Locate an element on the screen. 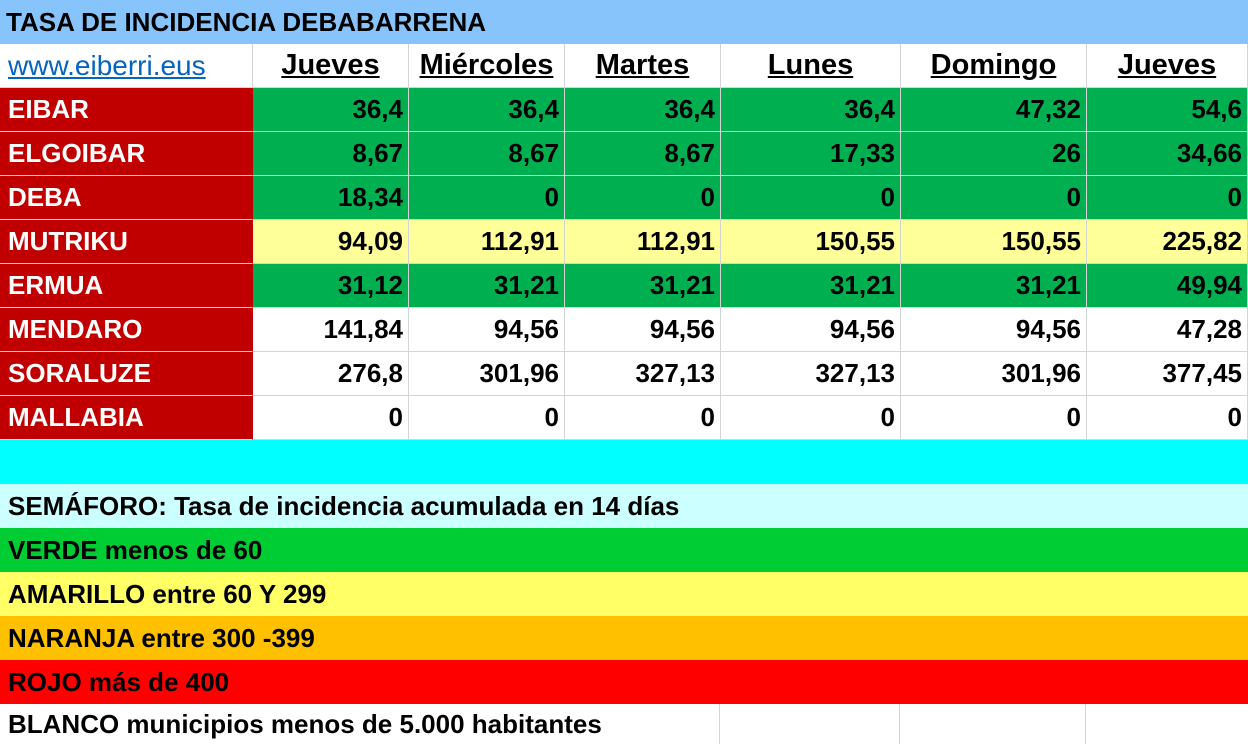 The image size is (1248, 744). day-header: Domingo is located at coordinates (994, 66).